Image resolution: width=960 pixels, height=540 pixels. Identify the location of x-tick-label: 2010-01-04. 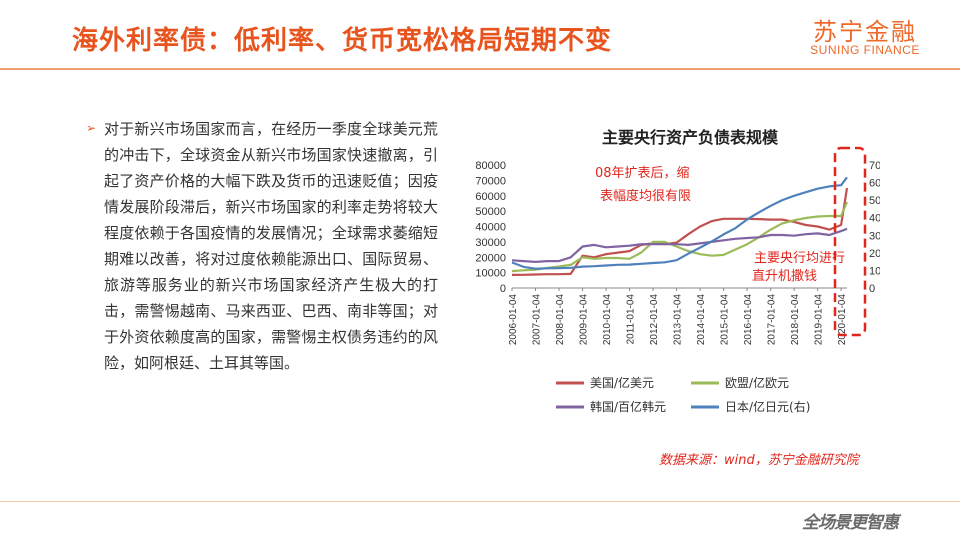
(607, 320).